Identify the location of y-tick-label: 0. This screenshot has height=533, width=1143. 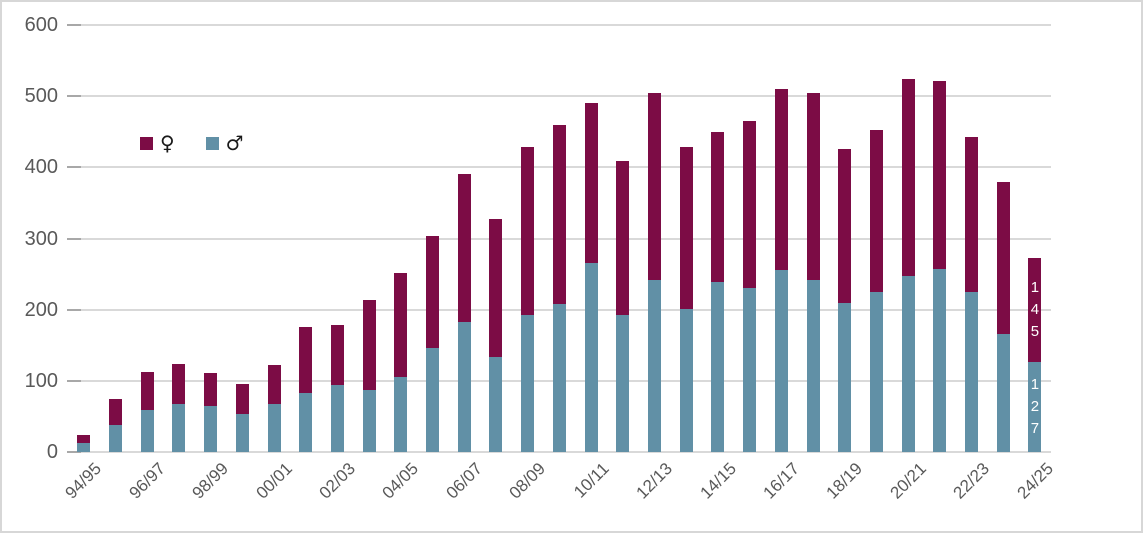
(52, 452).